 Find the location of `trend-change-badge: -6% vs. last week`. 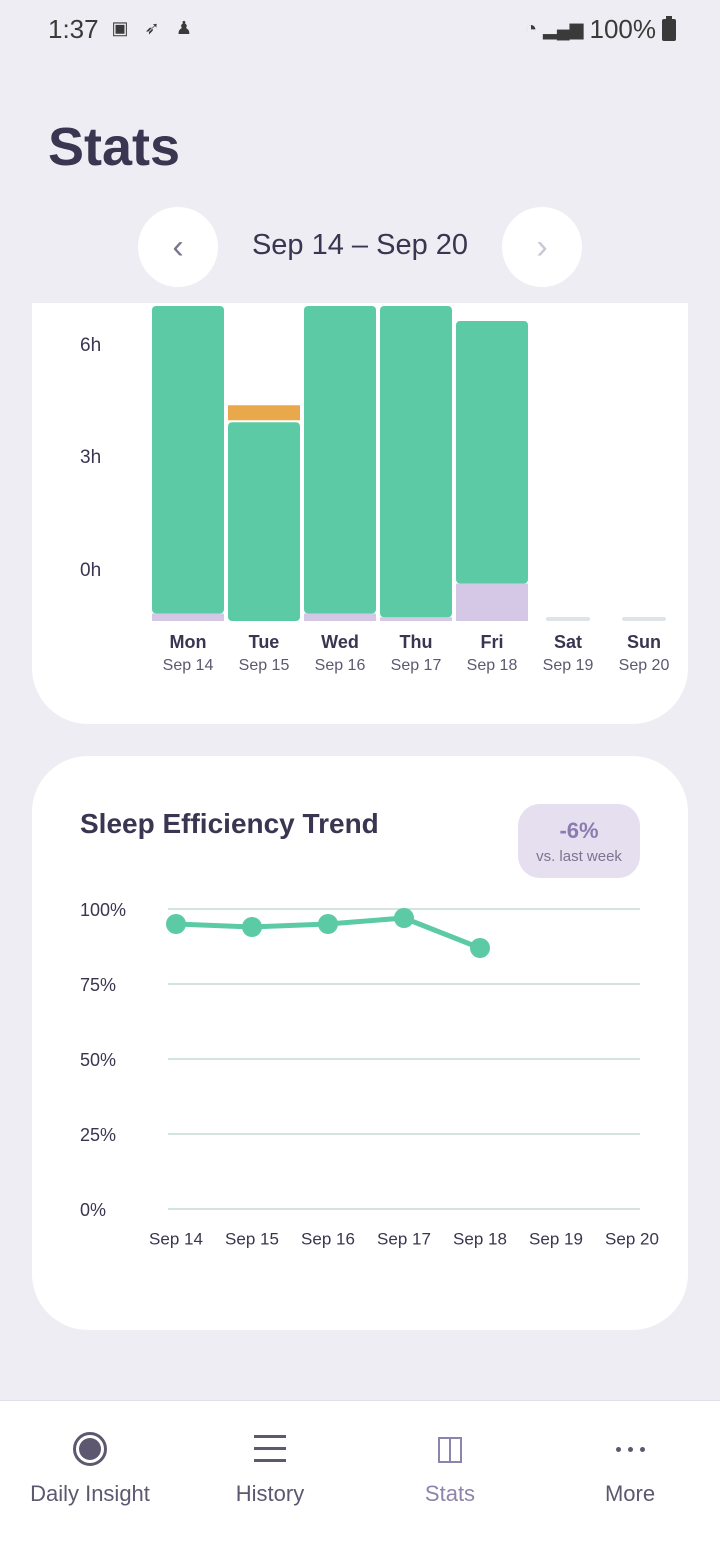

trend-change-badge: -6% vs. last week is located at coordinates (579, 841).